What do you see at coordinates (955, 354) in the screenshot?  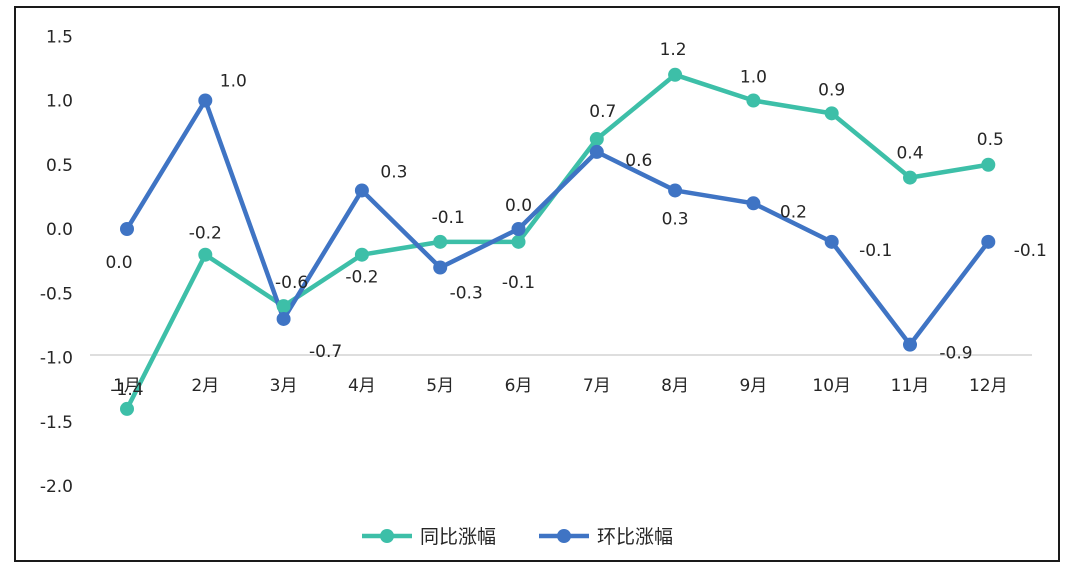 I see `series-2-data-label: -0.9` at bounding box center [955, 354].